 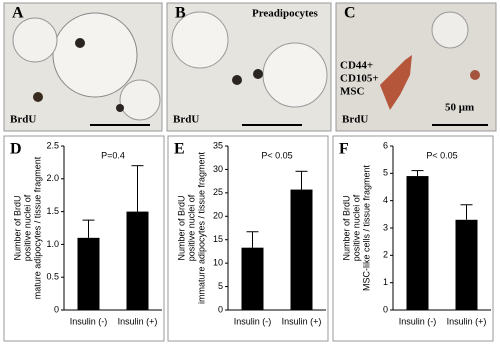 What do you see at coordinates (52, 178) in the screenshot?
I see `y-tick-label: 2.0` at bounding box center [52, 178].